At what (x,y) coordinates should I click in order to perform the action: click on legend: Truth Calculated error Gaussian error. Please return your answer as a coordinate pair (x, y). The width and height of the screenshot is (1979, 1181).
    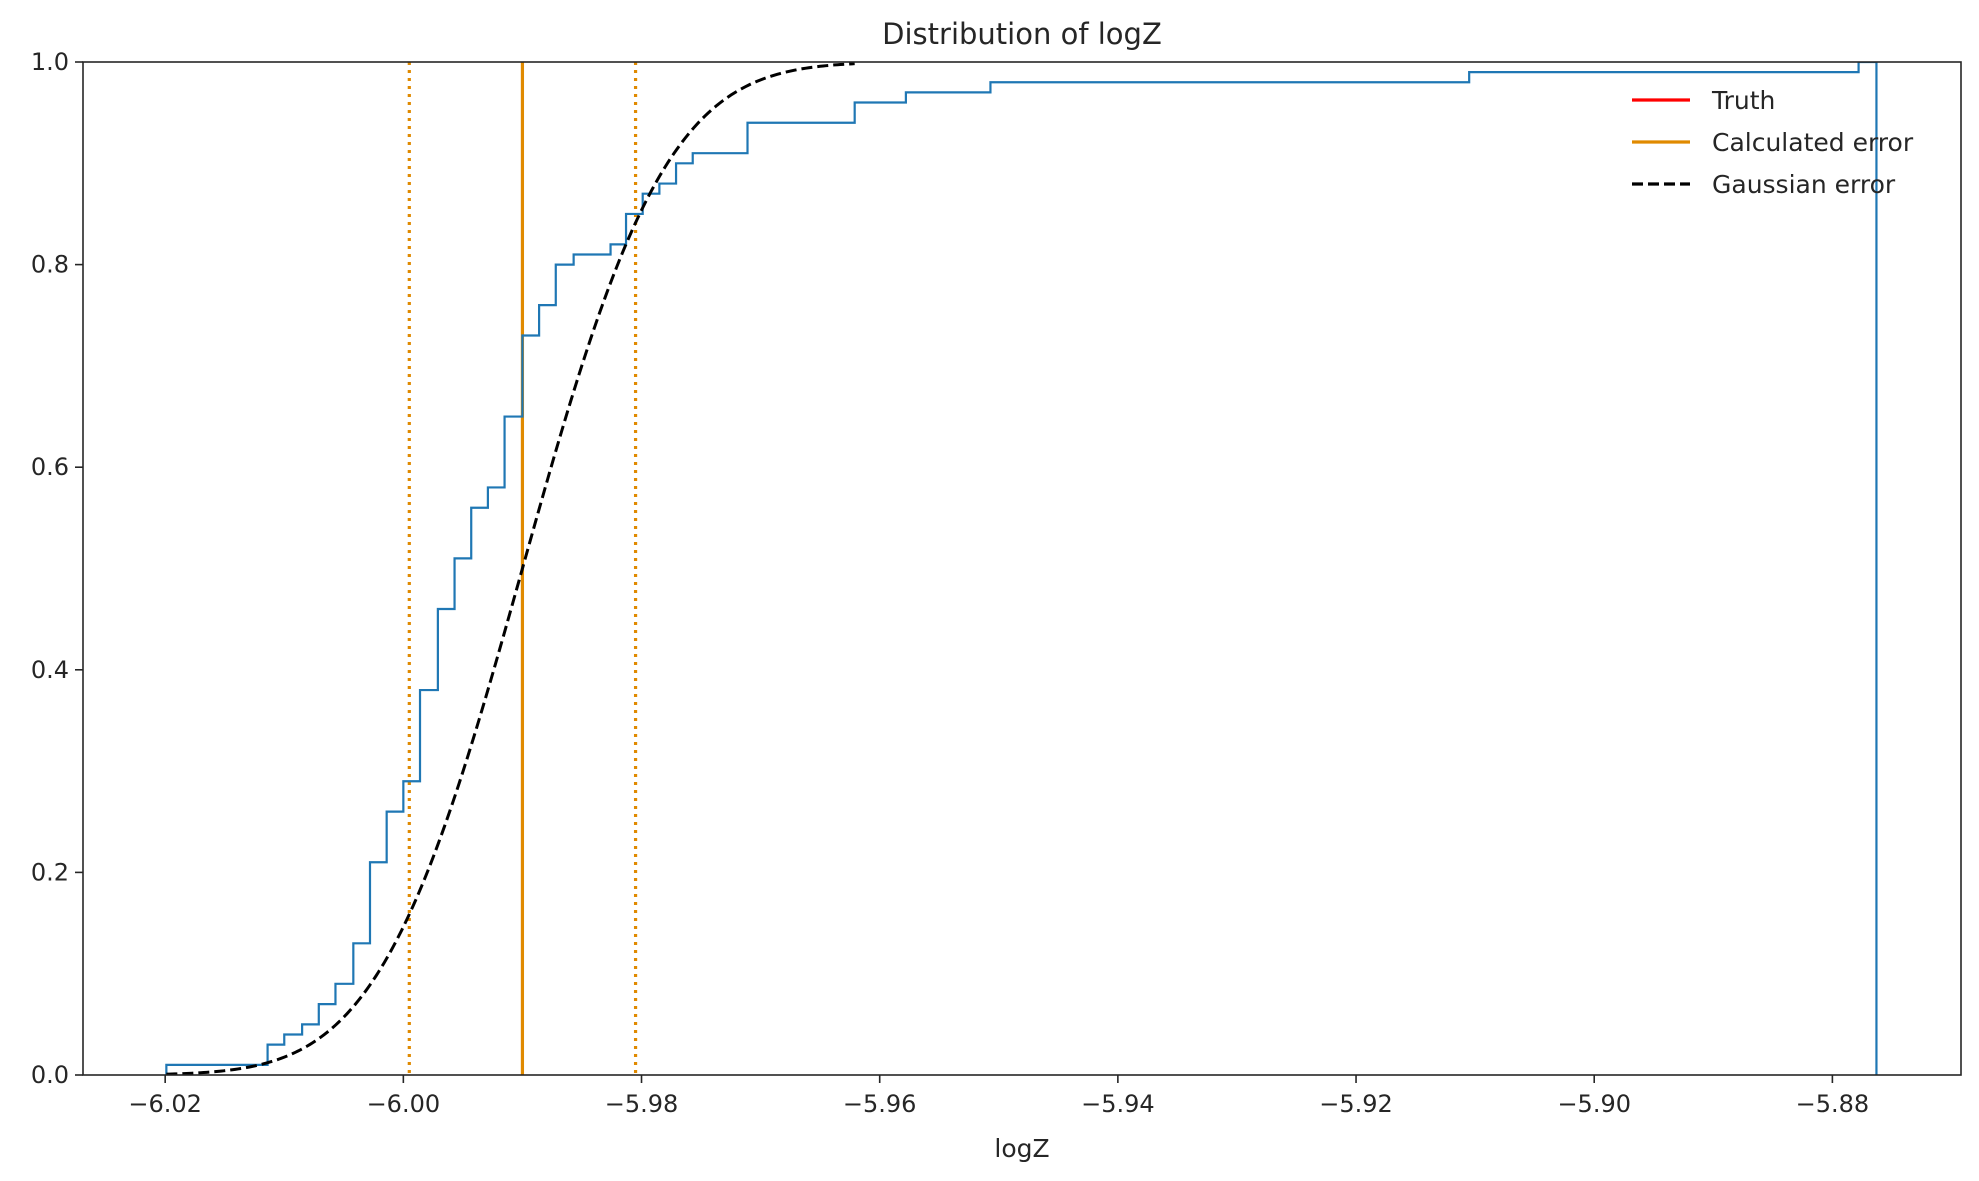
    Looking at the image, I should click on (1773, 142).